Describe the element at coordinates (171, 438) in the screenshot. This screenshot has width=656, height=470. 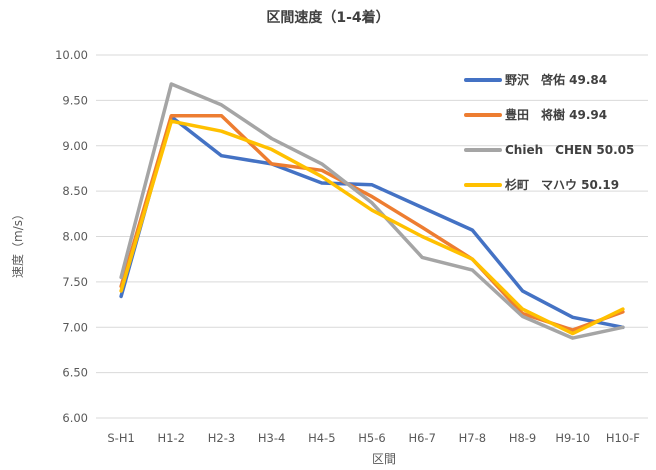
I see `x-tick-label: H1-2` at that location.